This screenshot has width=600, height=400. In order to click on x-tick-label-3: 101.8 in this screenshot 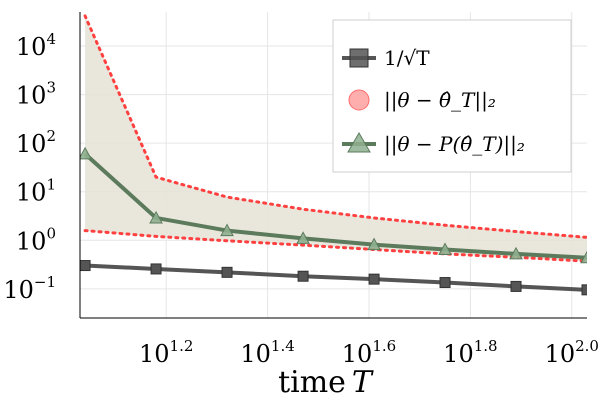, I will do `click(470, 352)`.